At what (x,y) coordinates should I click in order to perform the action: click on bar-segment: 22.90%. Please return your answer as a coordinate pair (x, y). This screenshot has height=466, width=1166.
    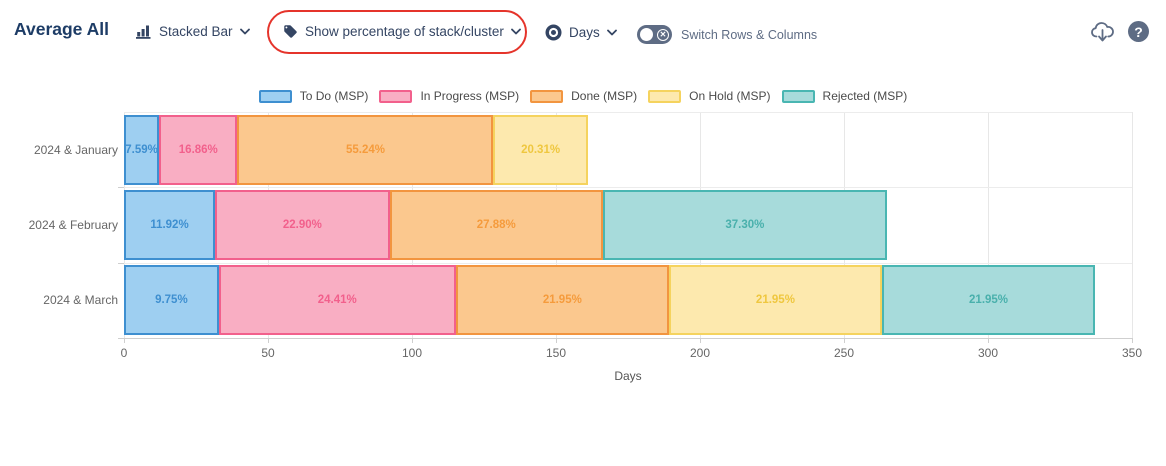
    Looking at the image, I should click on (302, 225).